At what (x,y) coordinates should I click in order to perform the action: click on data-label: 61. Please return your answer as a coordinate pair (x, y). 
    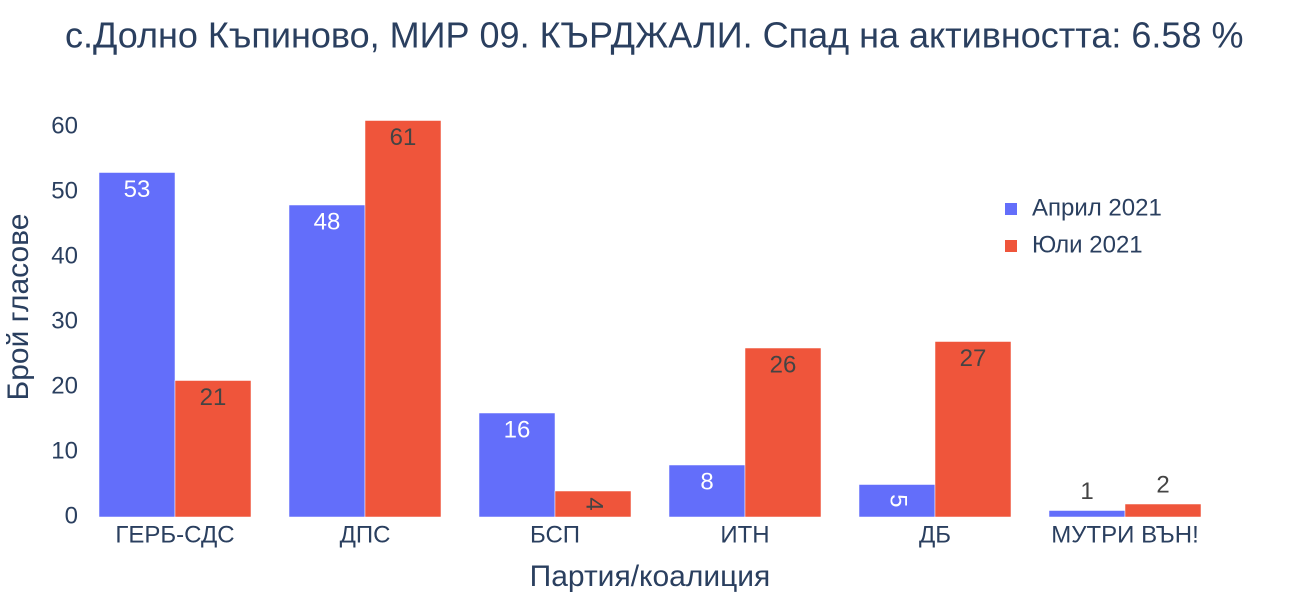
    Looking at the image, I should click on (403, 137).